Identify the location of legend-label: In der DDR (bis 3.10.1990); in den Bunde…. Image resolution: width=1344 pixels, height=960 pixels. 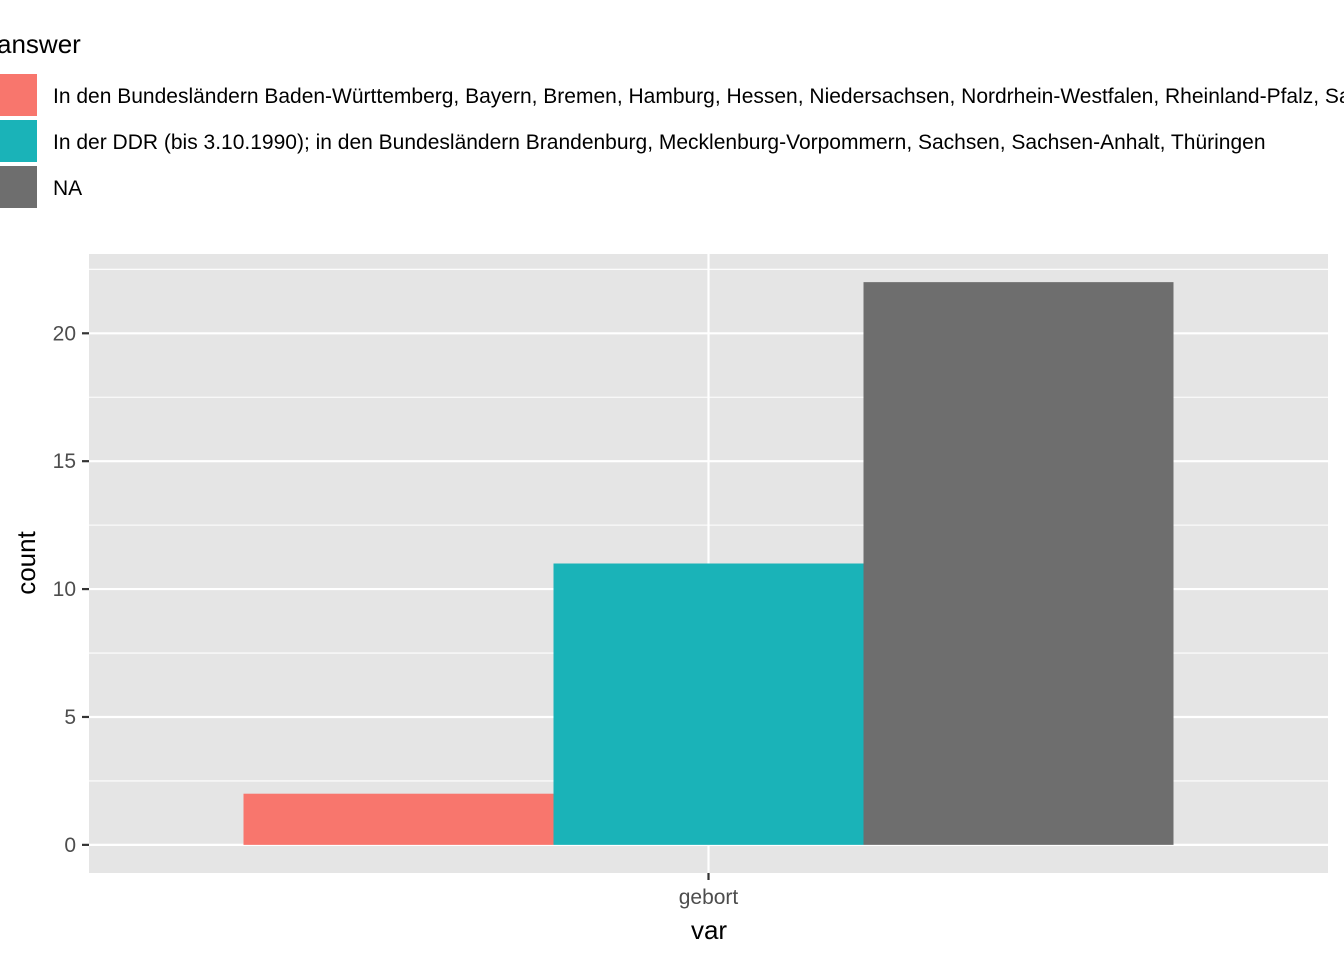
(659, 142).